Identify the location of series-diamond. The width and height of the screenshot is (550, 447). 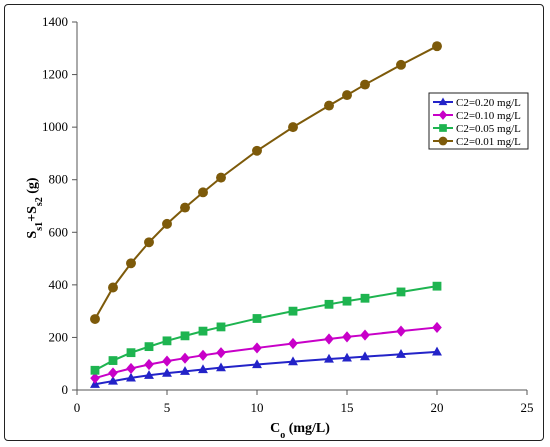
(266, 352).